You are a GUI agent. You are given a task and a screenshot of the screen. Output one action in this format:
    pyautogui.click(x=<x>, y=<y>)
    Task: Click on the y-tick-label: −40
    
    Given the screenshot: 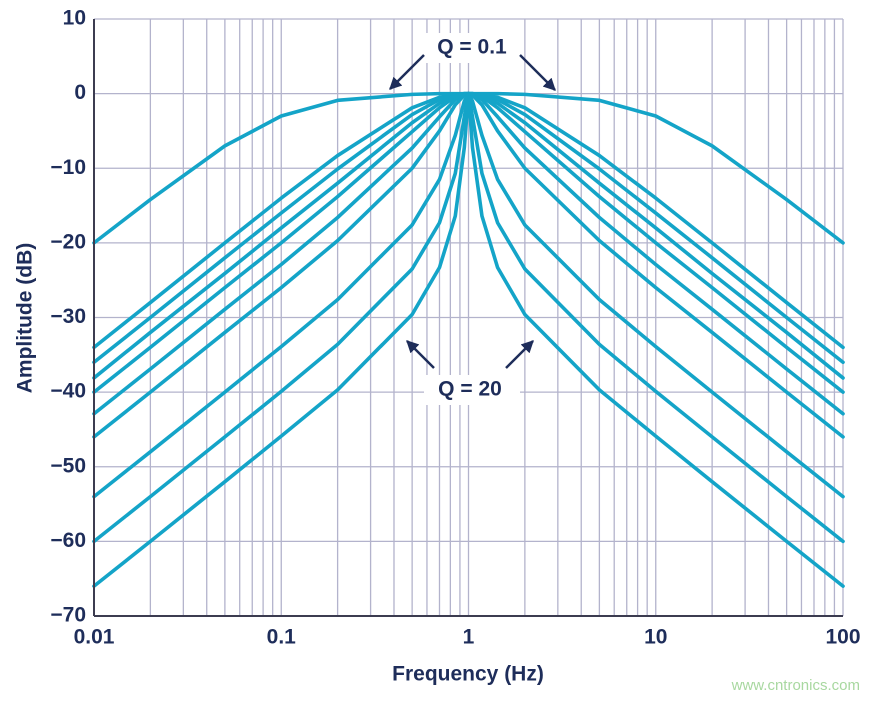 What is the action you would take?
    pyautogui.click(x=68, y=391)
    